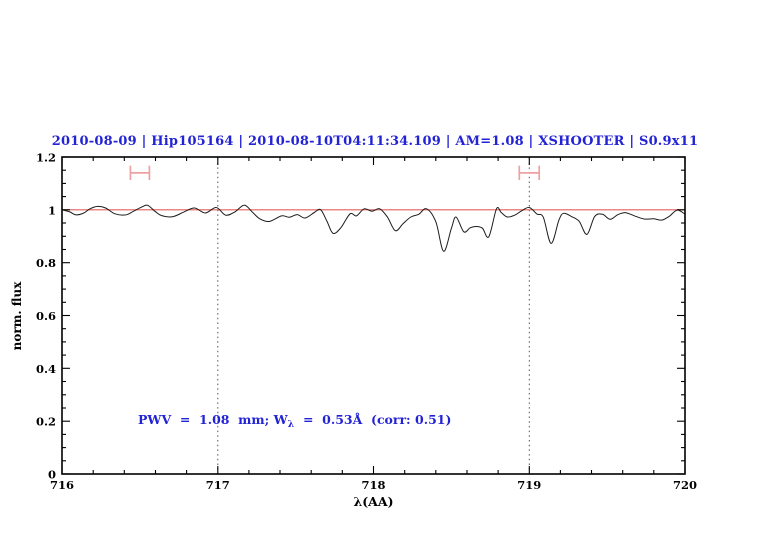 The width and height of the screenshot is (782, 542). I want to click on y-tick-label: 1, so click(52, 210).